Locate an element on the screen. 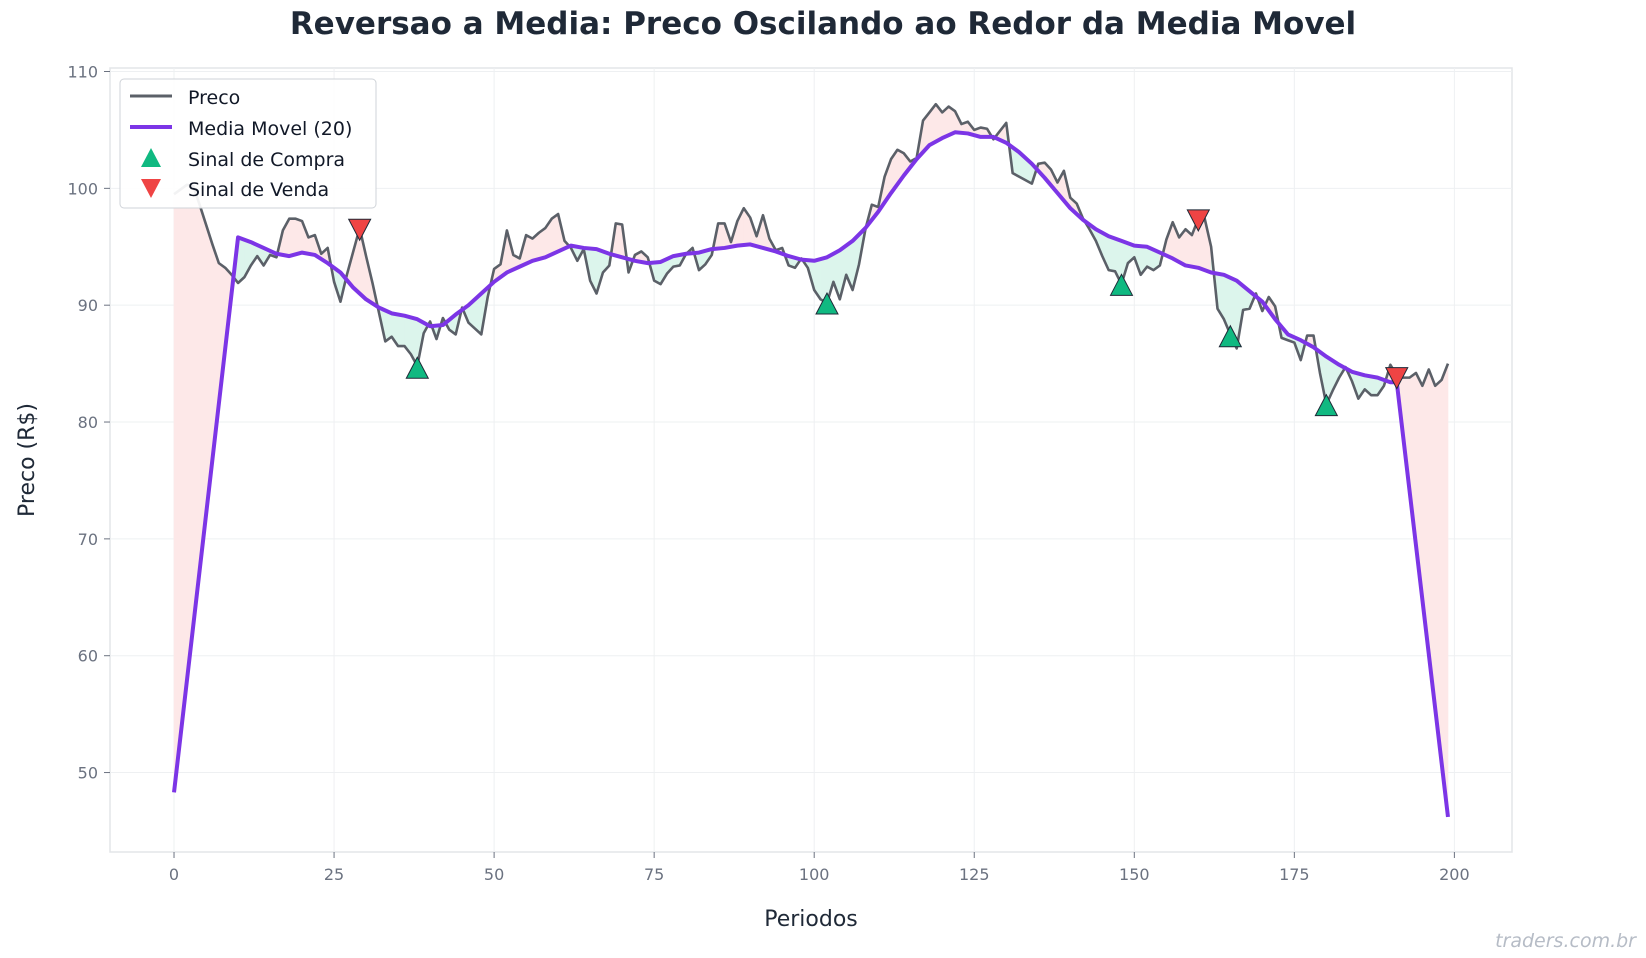 Image resolution: width=1646 pixels, height=958 pixels. x-axis-ticks: 0 25 50 75 100 125 150 175 200 is located at coordinates (819, 868).